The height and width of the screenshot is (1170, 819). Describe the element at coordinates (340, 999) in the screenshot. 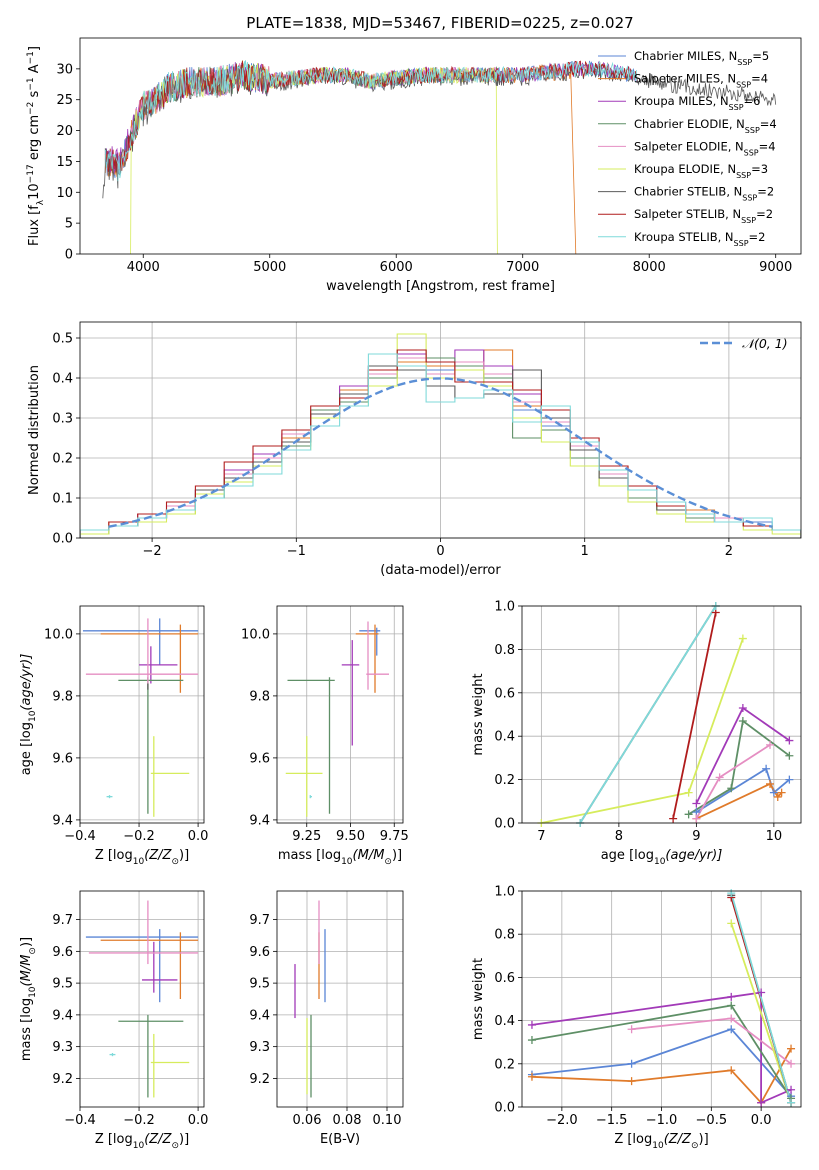

I see `mass-vs-ebv-frame` at that location.